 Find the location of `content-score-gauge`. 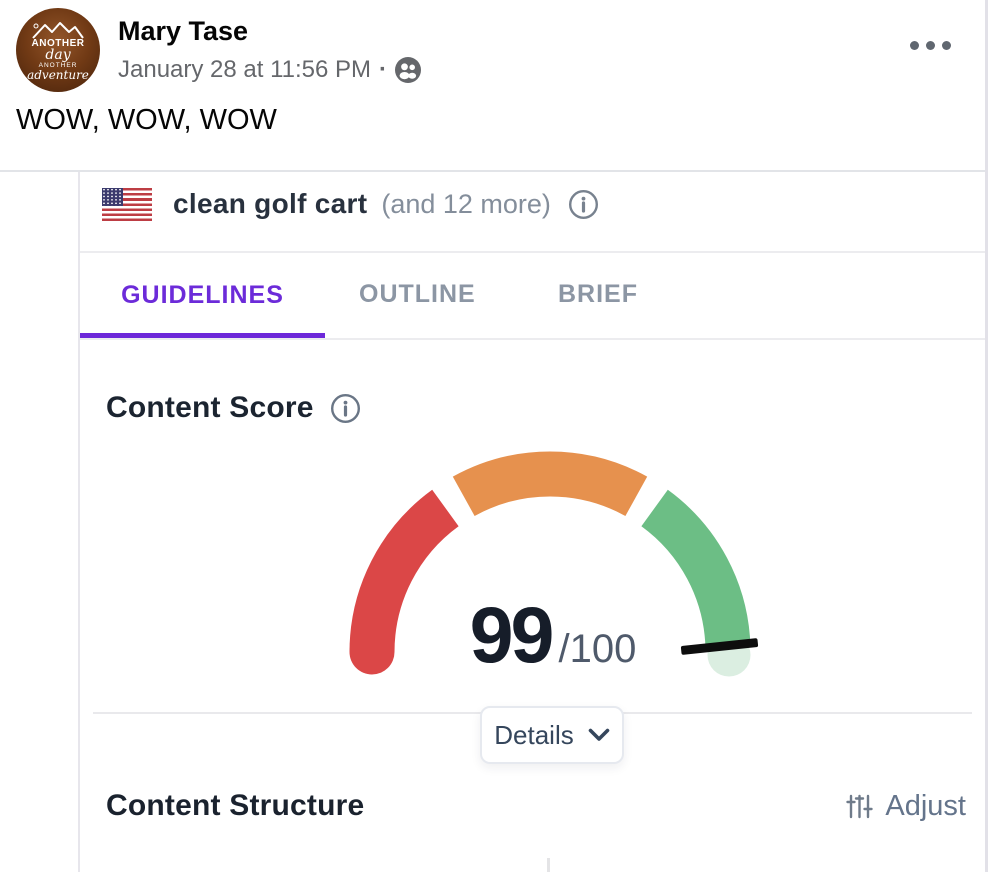

content-score-gauge is located at coordinates (554, 564).